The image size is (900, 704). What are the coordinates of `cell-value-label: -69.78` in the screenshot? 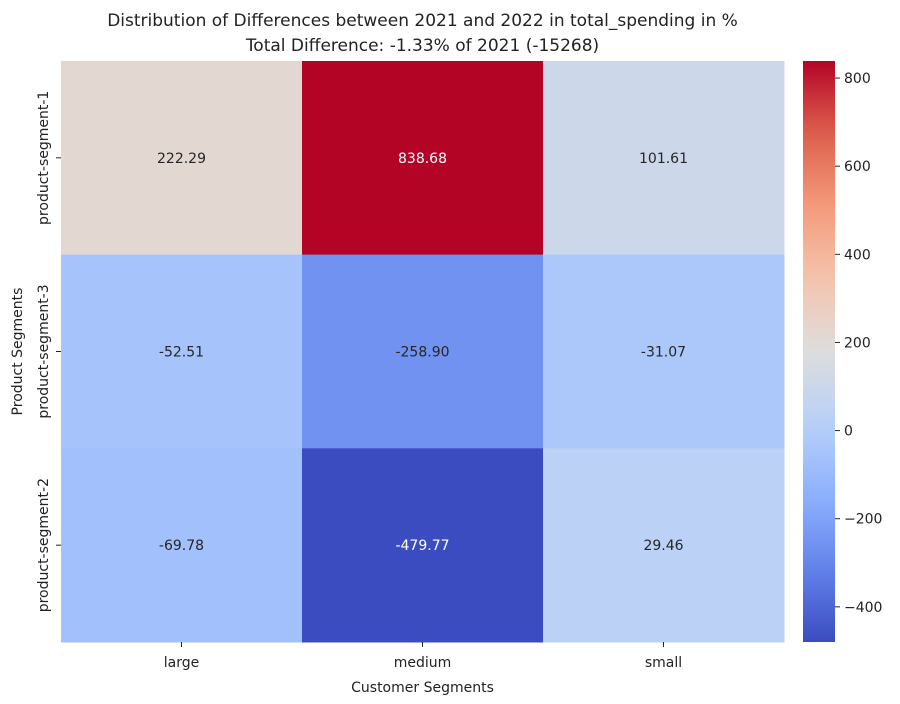 It's located at (181, 546).